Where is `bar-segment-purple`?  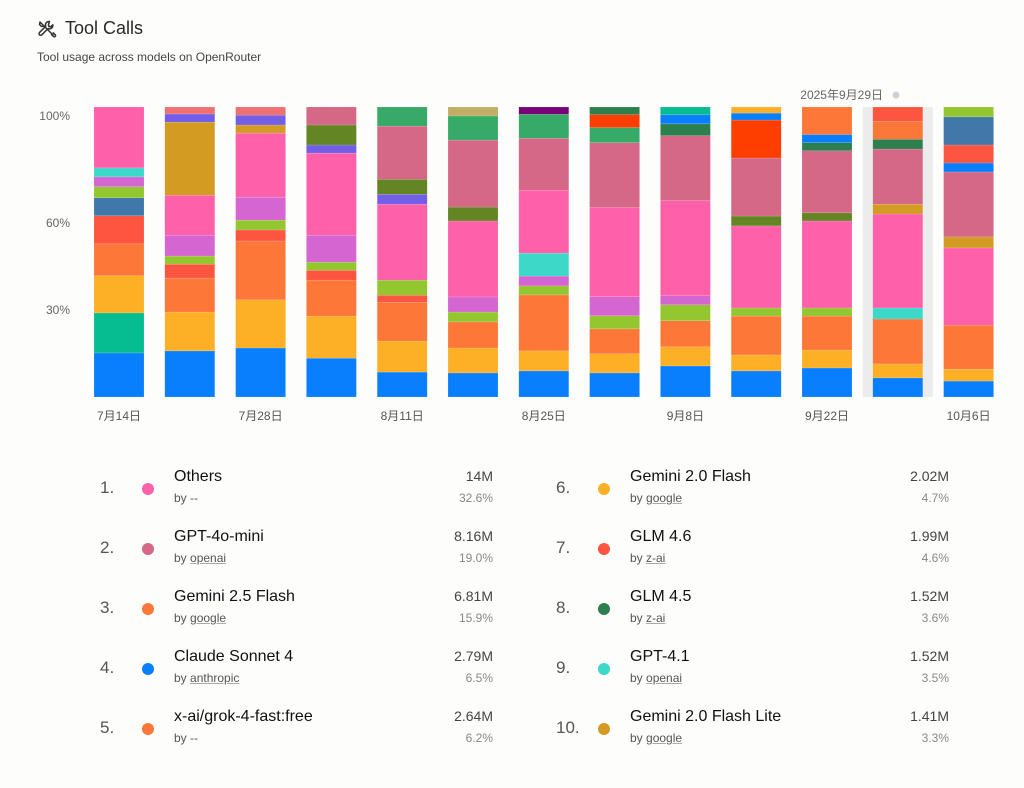 bar-segment-purple is located at coordinates (544, 110).